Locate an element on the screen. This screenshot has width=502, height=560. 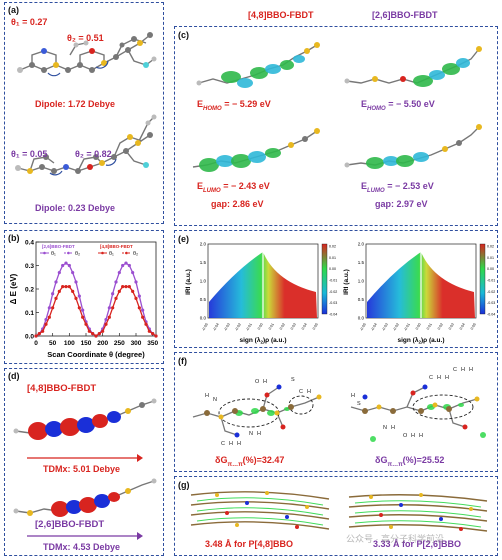
iri-colorbar-label: -0.02 is located at coordinates (491, 292).